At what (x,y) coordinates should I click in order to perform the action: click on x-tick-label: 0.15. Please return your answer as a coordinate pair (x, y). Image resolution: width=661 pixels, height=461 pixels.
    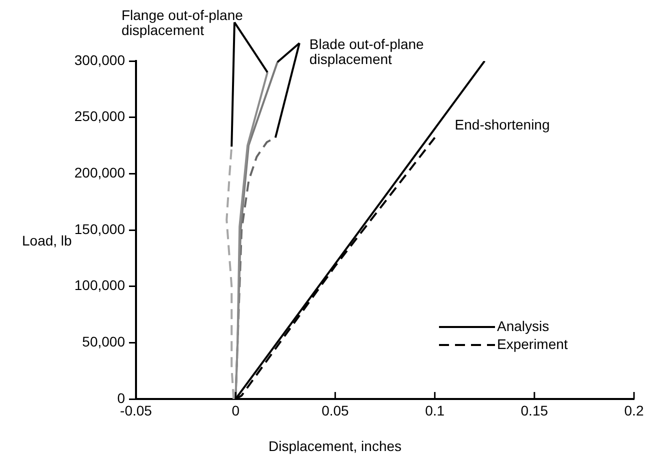
    Looking at the image, I should click on (534, 410).